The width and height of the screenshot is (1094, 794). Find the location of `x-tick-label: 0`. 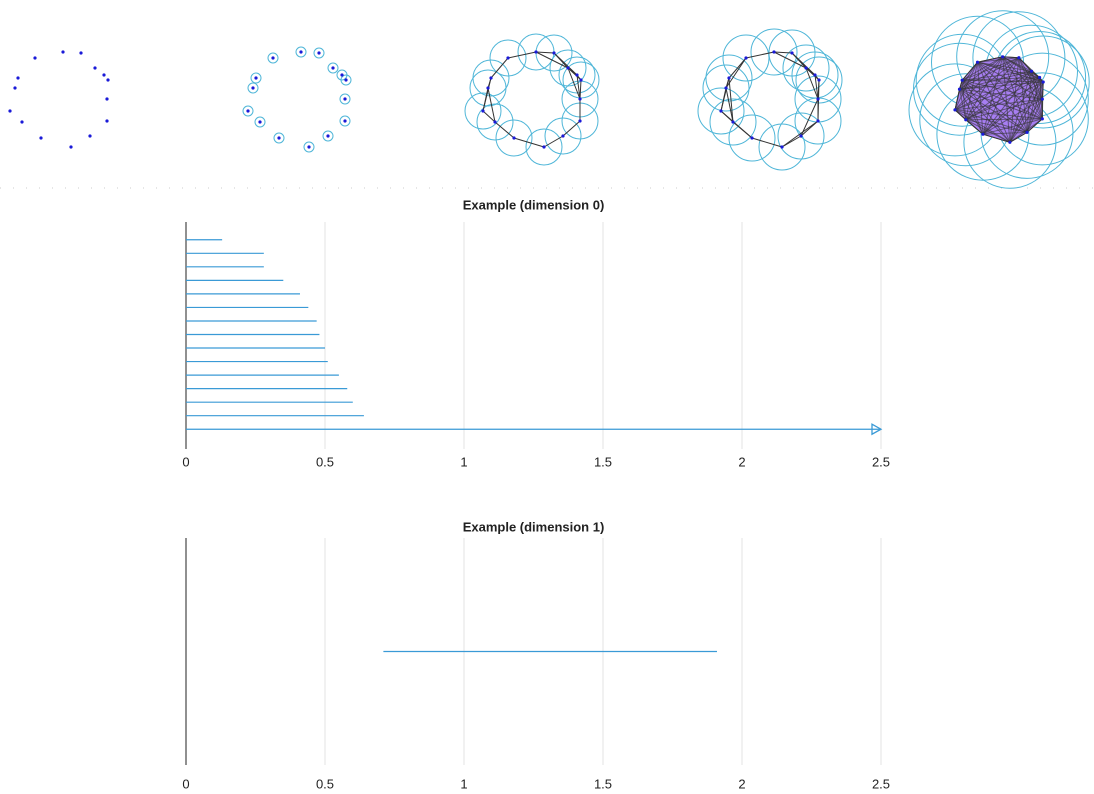

x-tick-label: 0 is located at coordinates (185, 461).